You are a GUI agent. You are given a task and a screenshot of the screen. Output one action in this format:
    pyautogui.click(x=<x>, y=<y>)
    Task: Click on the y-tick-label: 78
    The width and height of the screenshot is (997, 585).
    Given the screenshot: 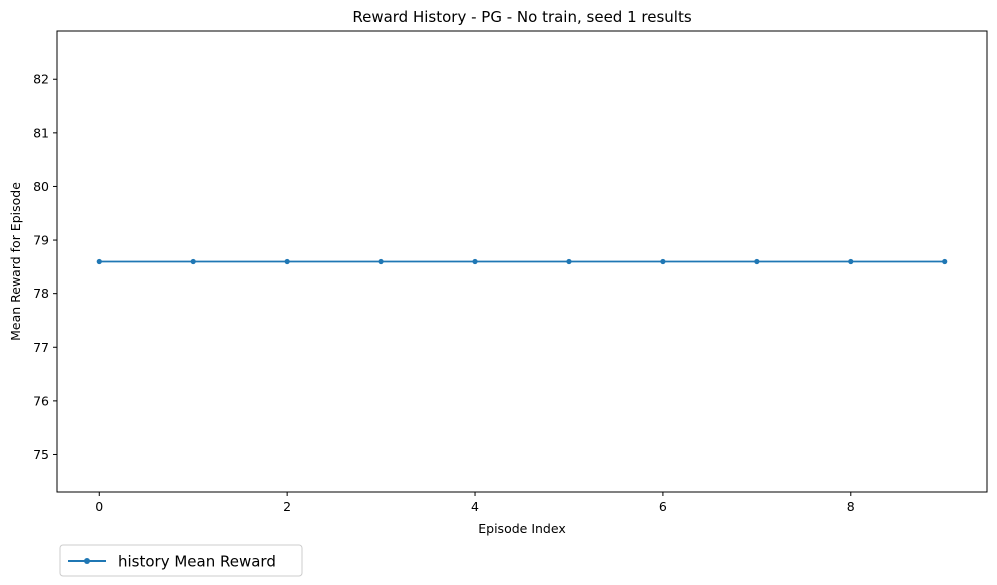 What is the action you would take?
    pyautogui.click(x=41, y=293)
    